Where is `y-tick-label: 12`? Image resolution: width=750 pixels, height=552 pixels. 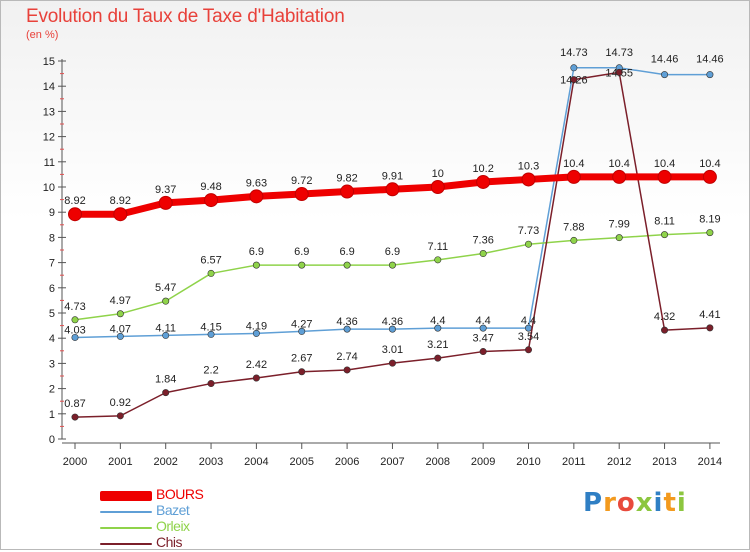
y-tick-label: 12 is located at coordinates (49, 138).